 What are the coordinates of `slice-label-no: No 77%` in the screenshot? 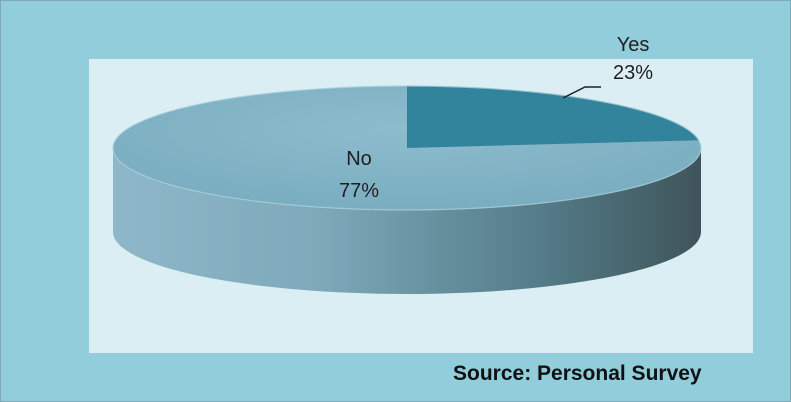 It's located at (359, 175).